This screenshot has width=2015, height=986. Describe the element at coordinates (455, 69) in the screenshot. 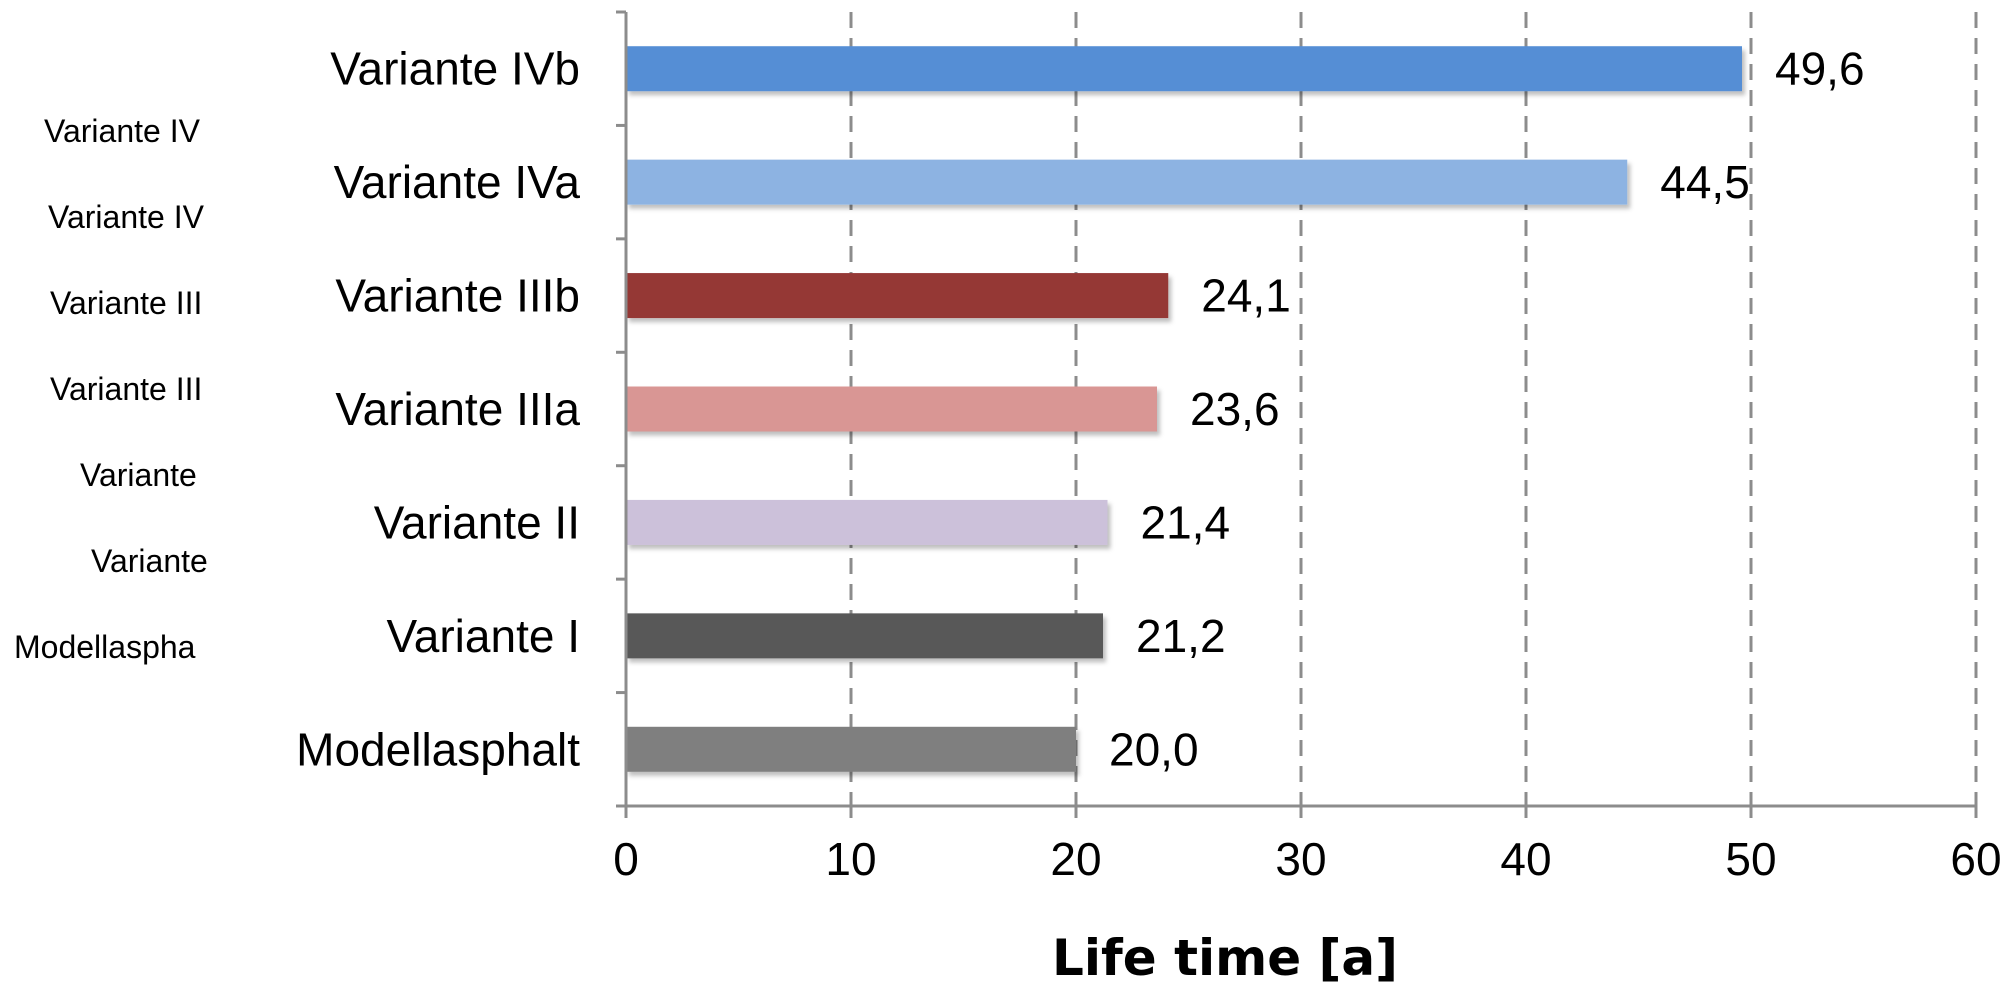

I see `category-label: Variante IVb` at that location.